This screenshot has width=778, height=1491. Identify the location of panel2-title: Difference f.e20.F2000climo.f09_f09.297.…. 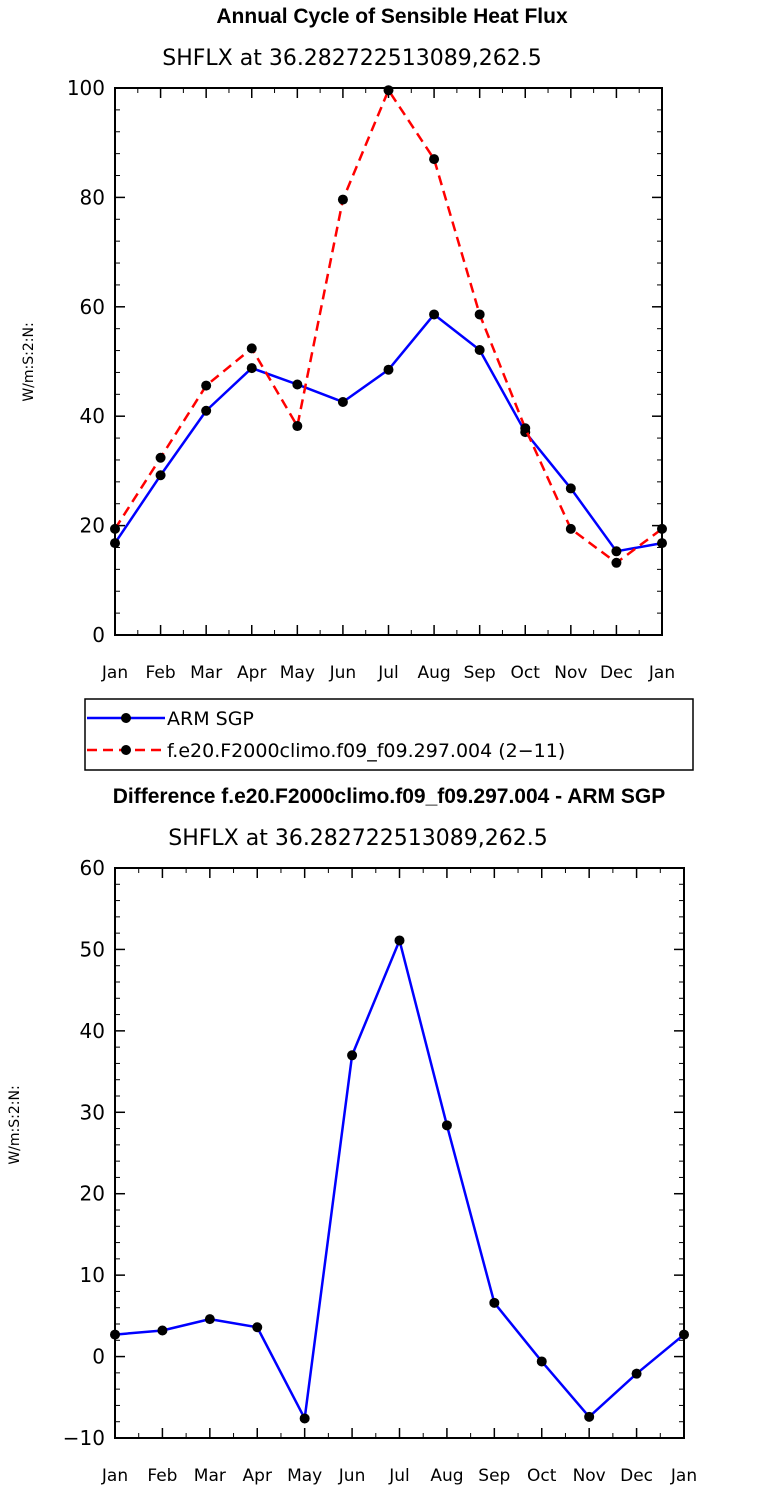
(389, 796).